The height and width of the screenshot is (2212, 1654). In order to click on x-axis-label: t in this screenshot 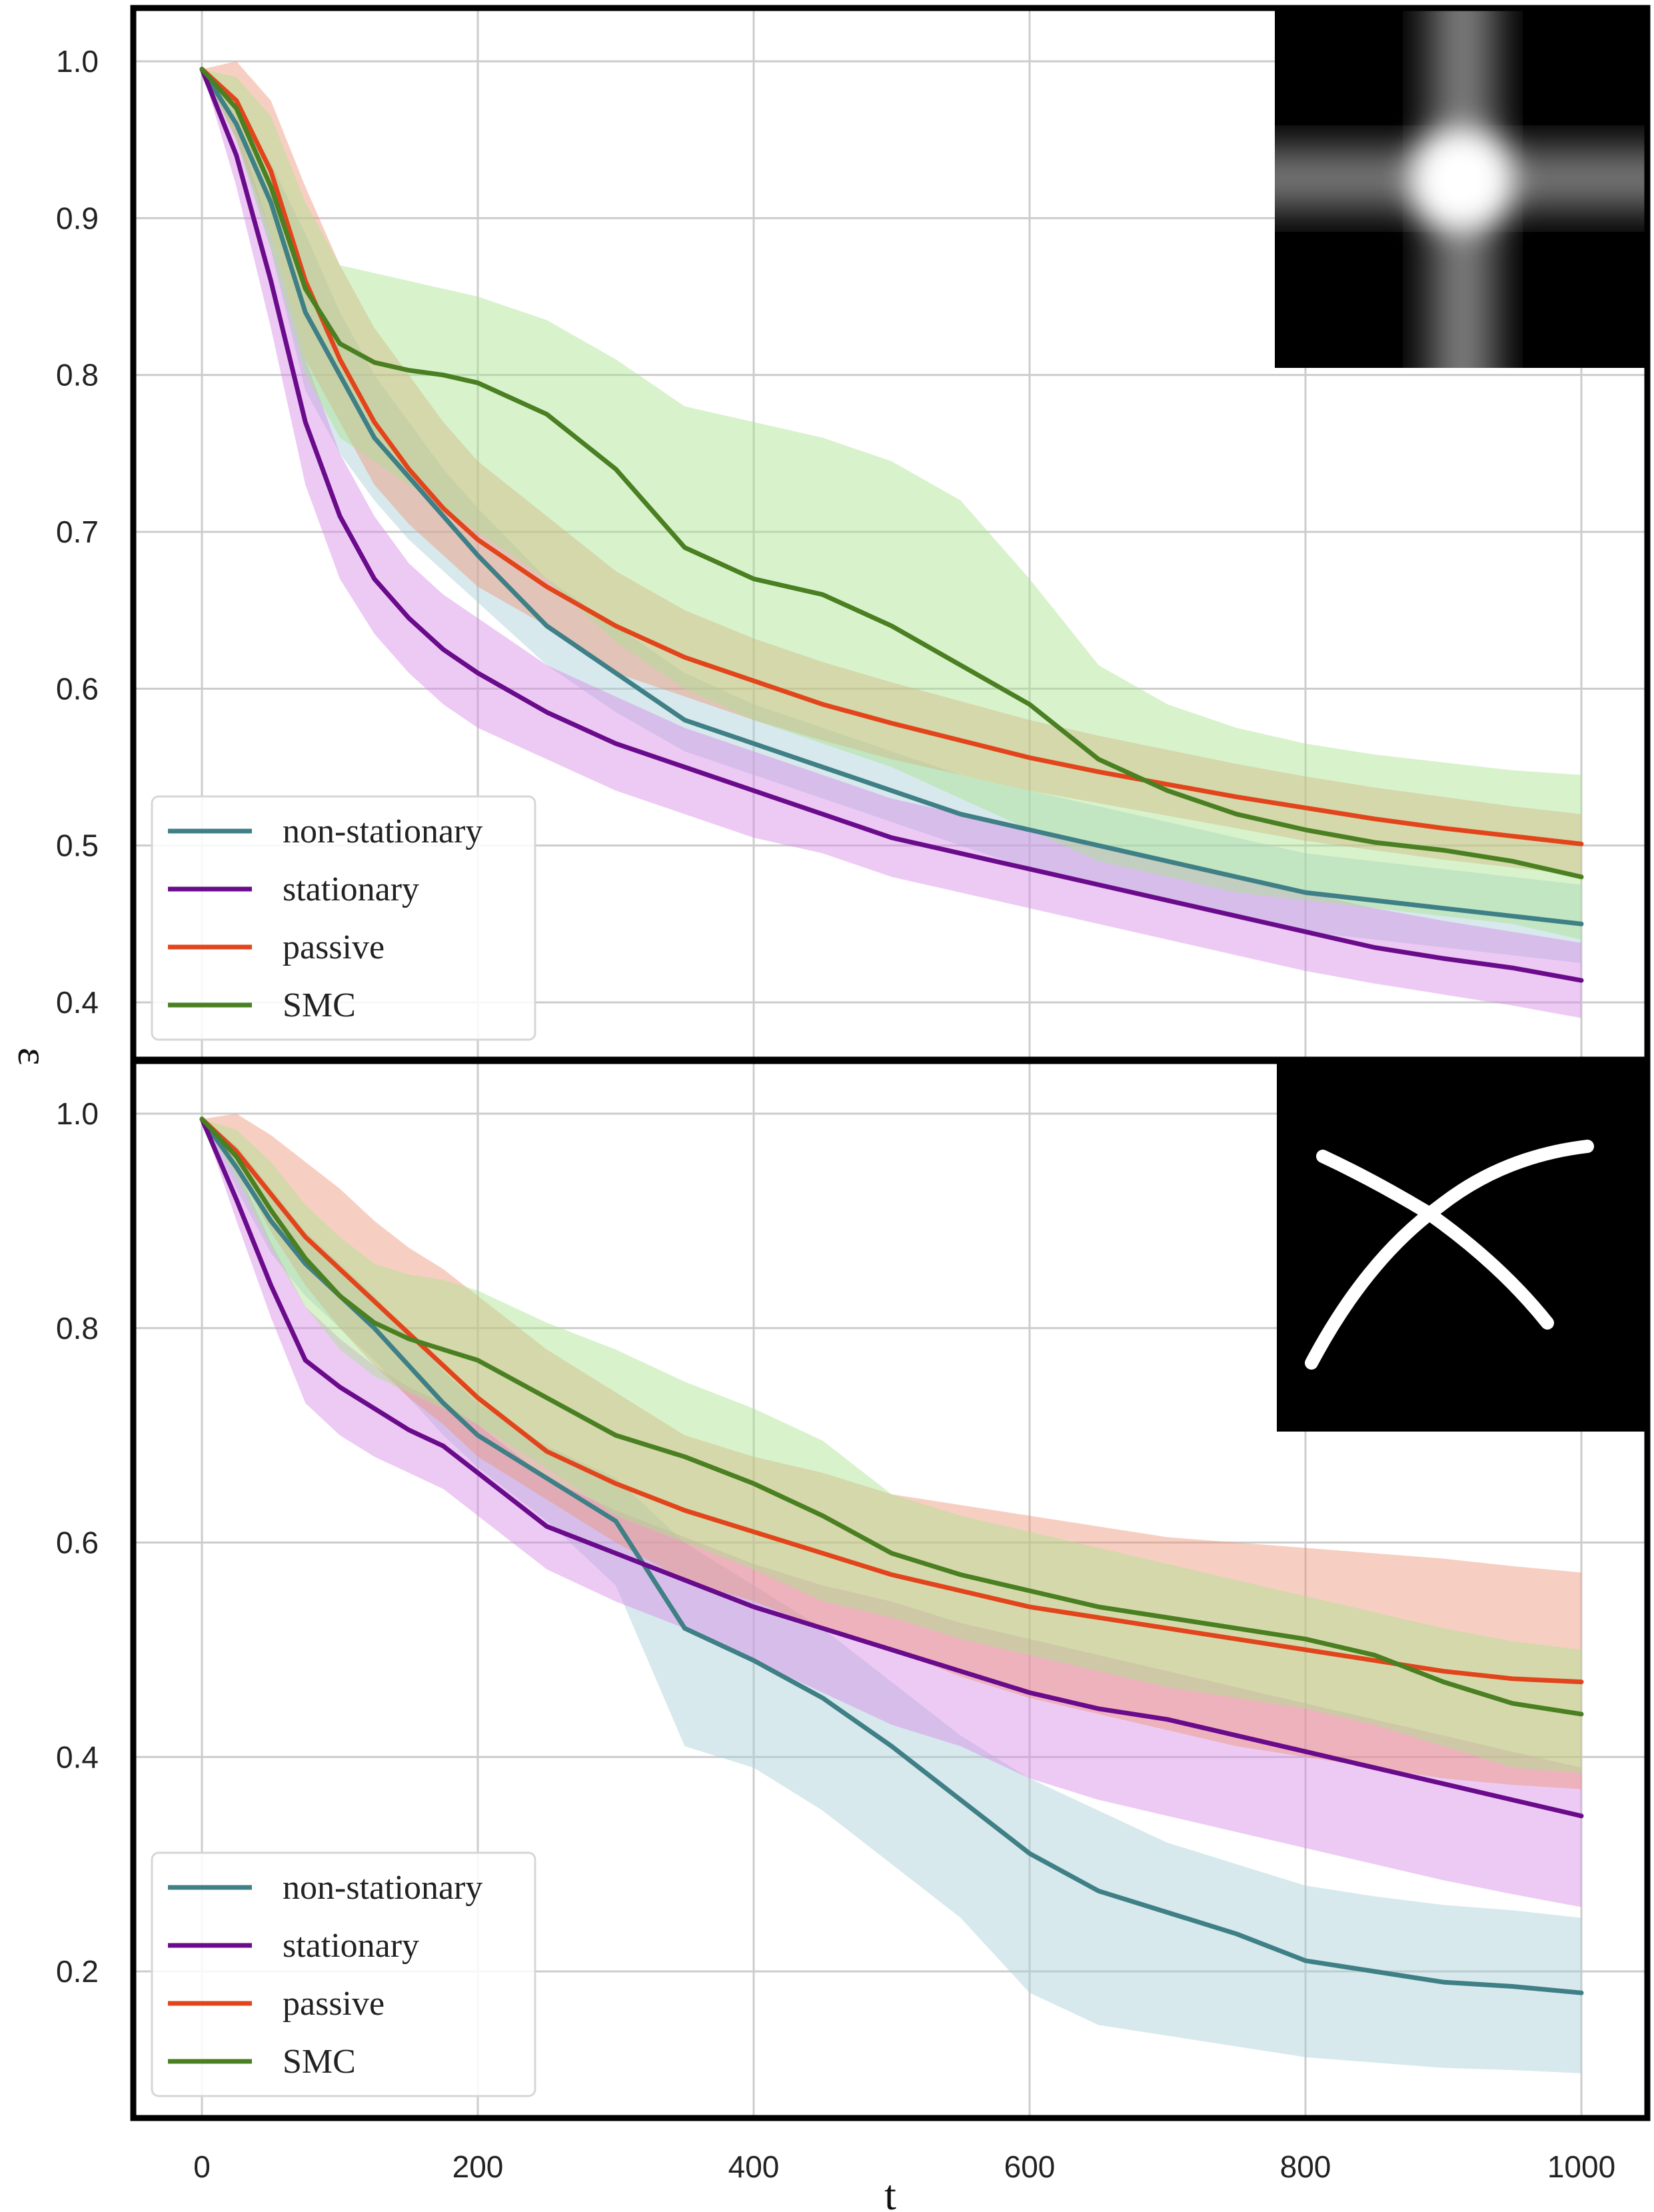, I will do `click(890, 2192)`.